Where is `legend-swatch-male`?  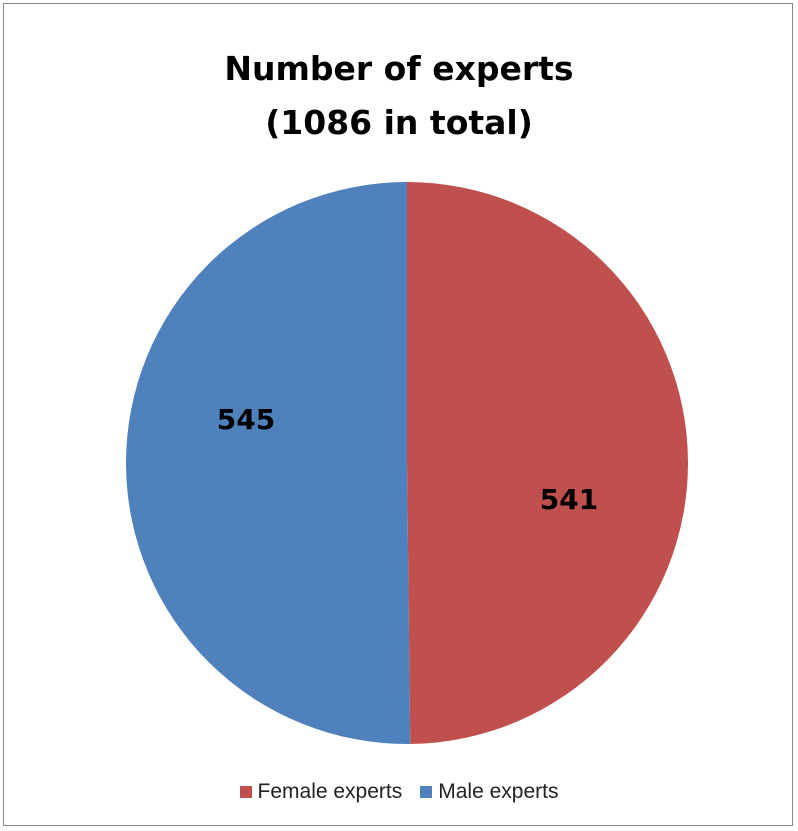 legend-swatch-male is located at coordinates (426, 792).